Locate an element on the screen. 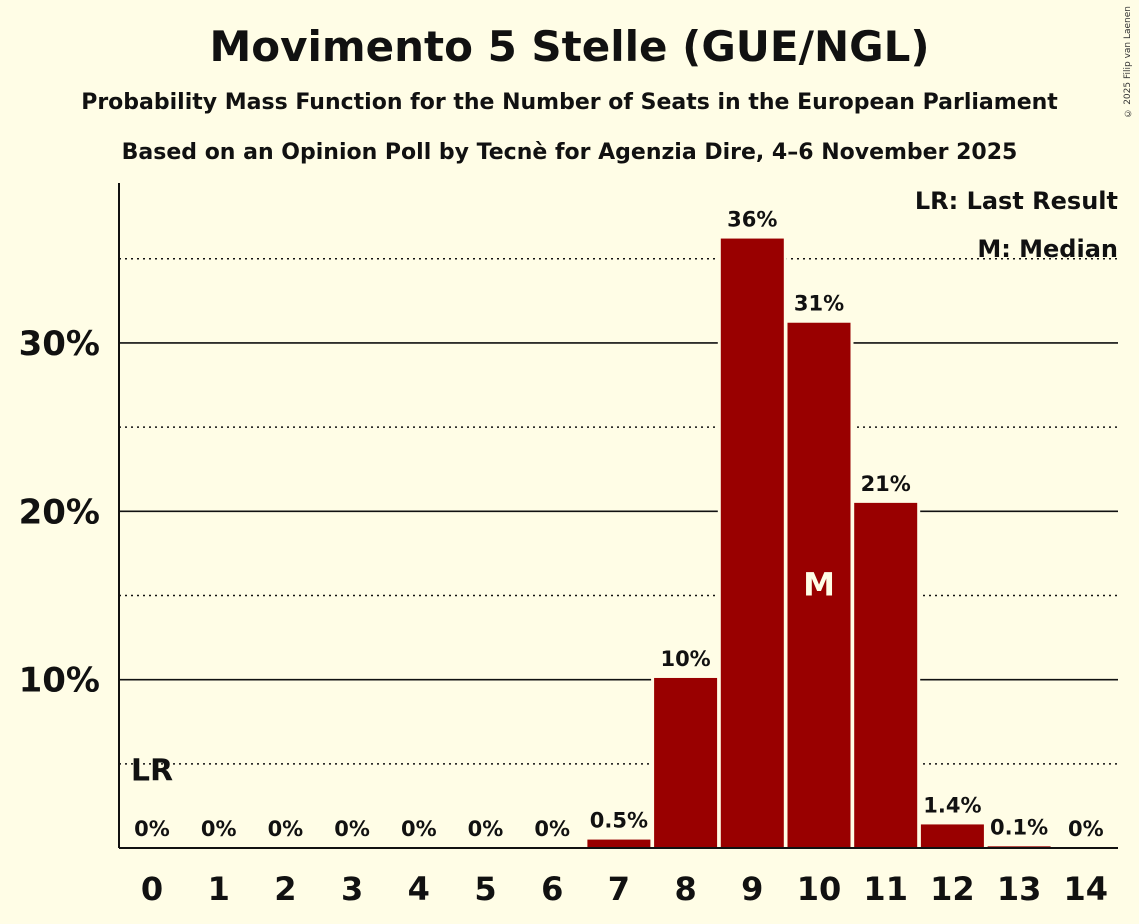  chart-title: Movimento 5 Stelle (GUE/NGL) is located at coordinates (569, 46).